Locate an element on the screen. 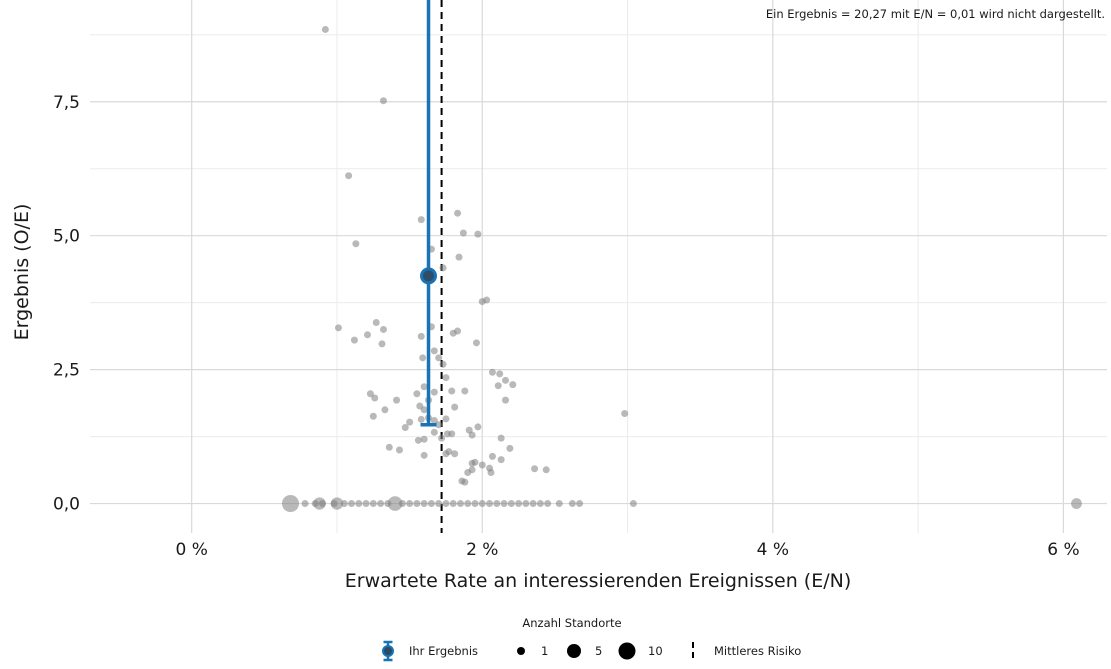  legend-size-entries: 1 5 10 is located at coordinates (590, 651).